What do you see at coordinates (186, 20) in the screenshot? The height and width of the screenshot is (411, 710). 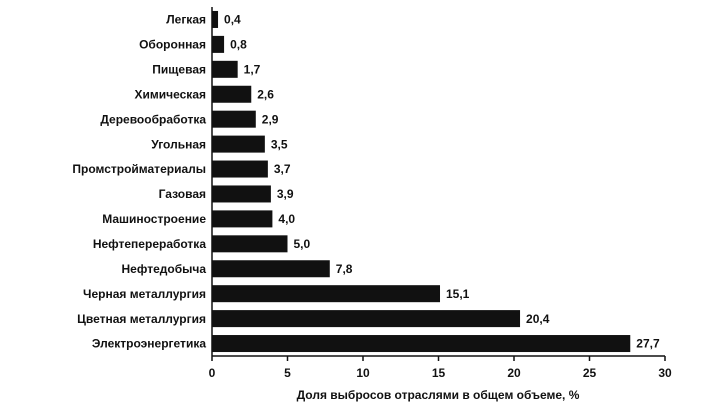 I see `y-tick-label: Легкая` at bounding box center [186, 20].